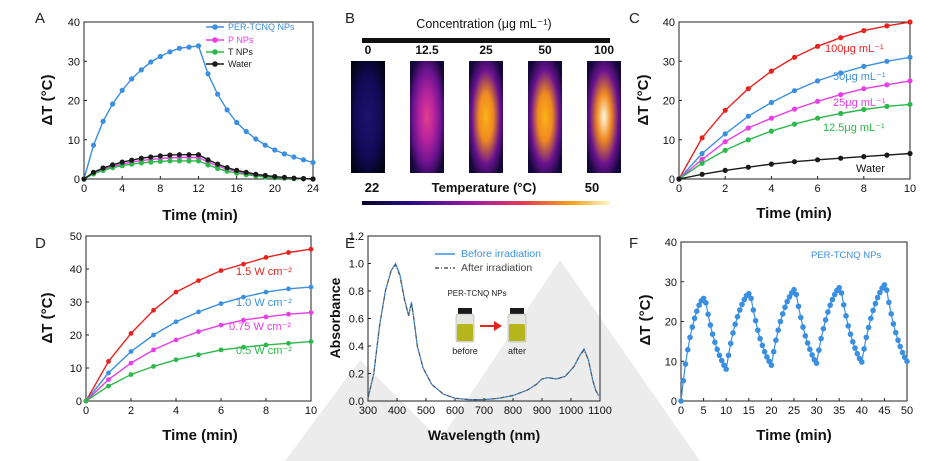  I want to click on y-tick-label-e: 0.2, so click(356, 375).